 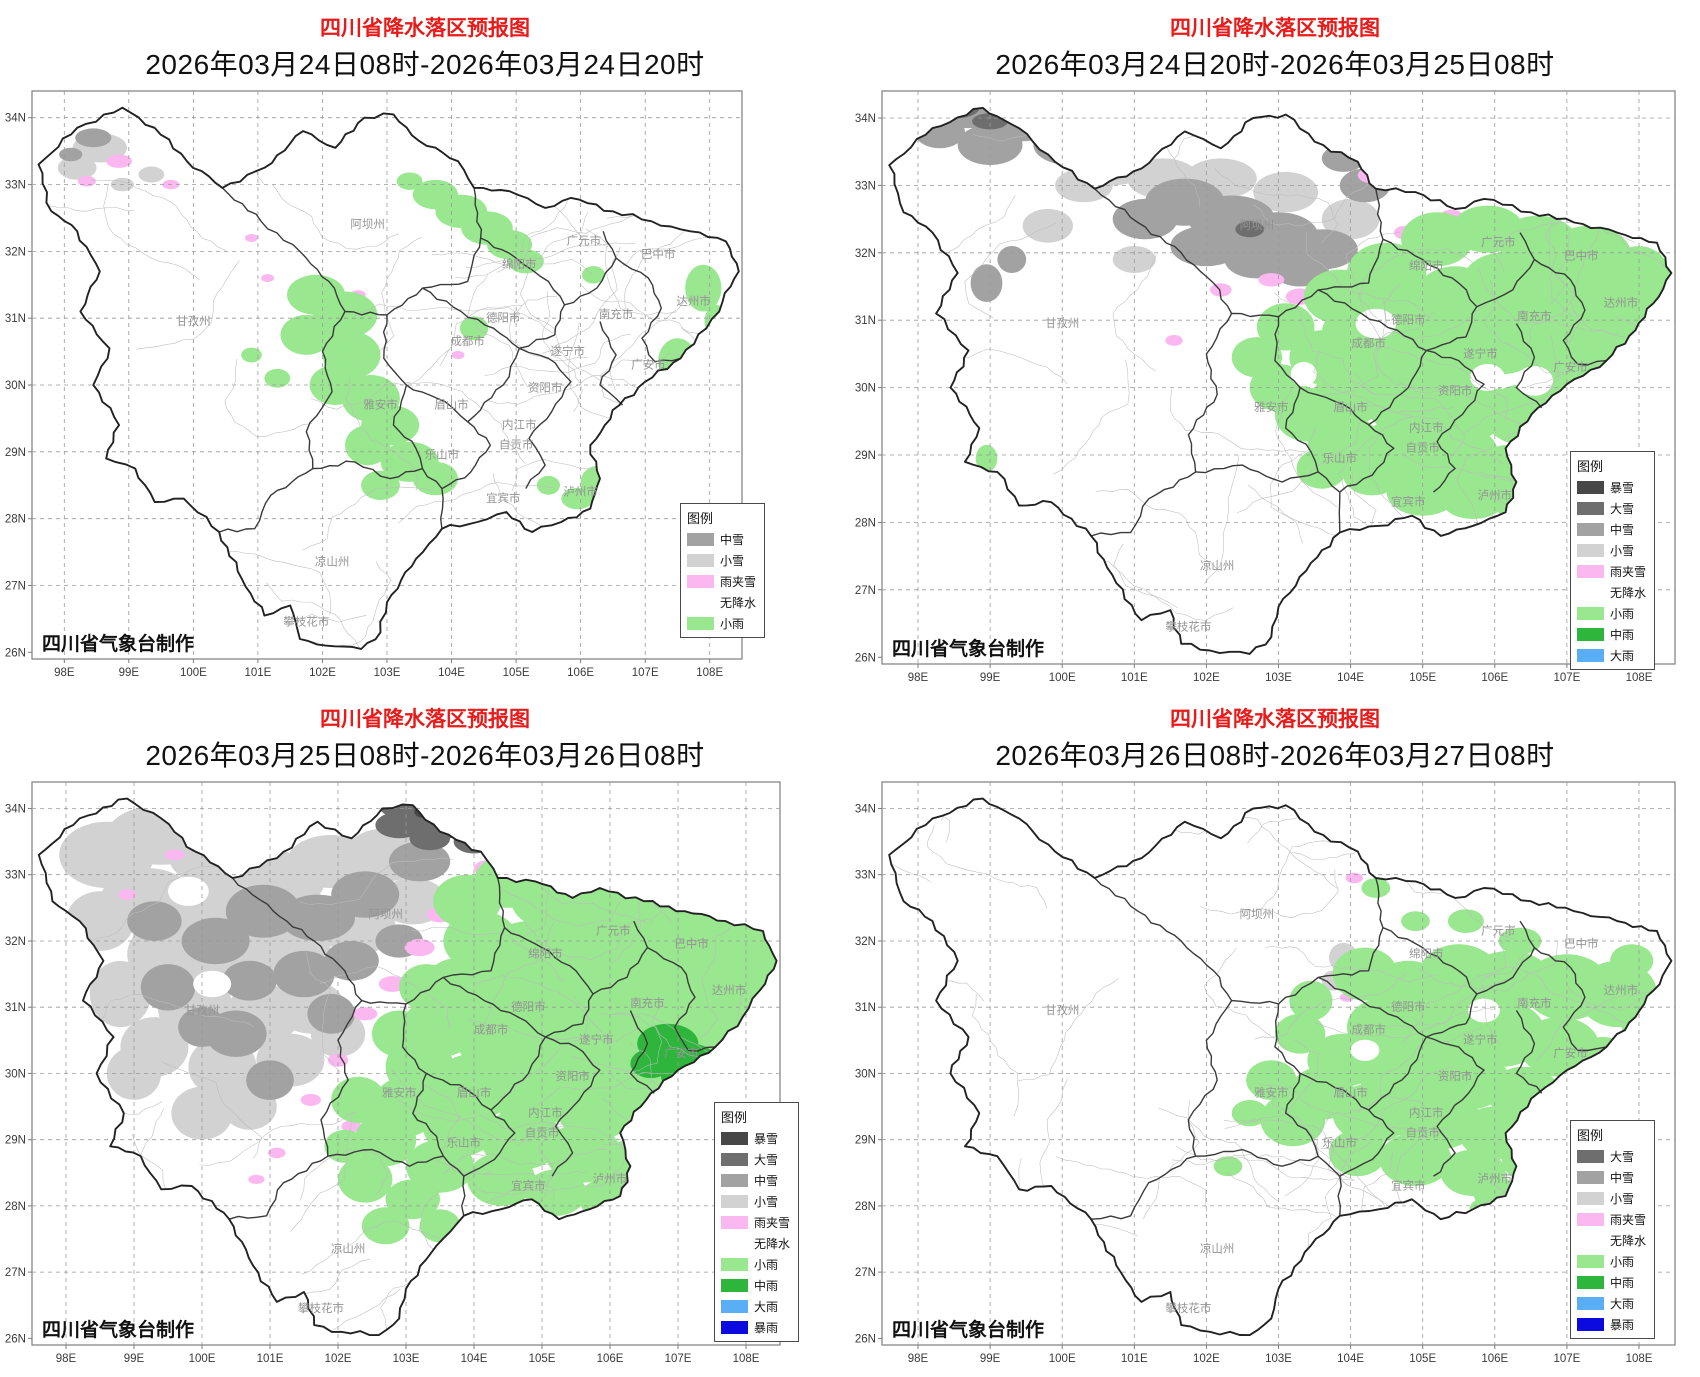 What do you see at coordinates (332, 561) in the screenshot?
I see `city-label: 凉山州` at bounding box center [332, 561].